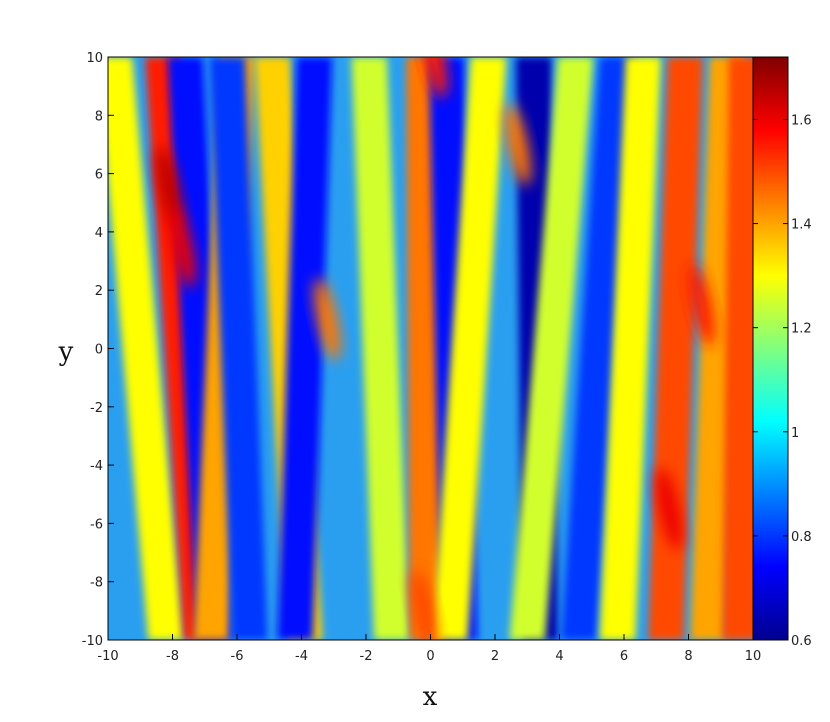 The image size is (830, 722). Describe the element at coordinates (430, 656) in the screenshot. I see `x-tick-label: 0` at that location.